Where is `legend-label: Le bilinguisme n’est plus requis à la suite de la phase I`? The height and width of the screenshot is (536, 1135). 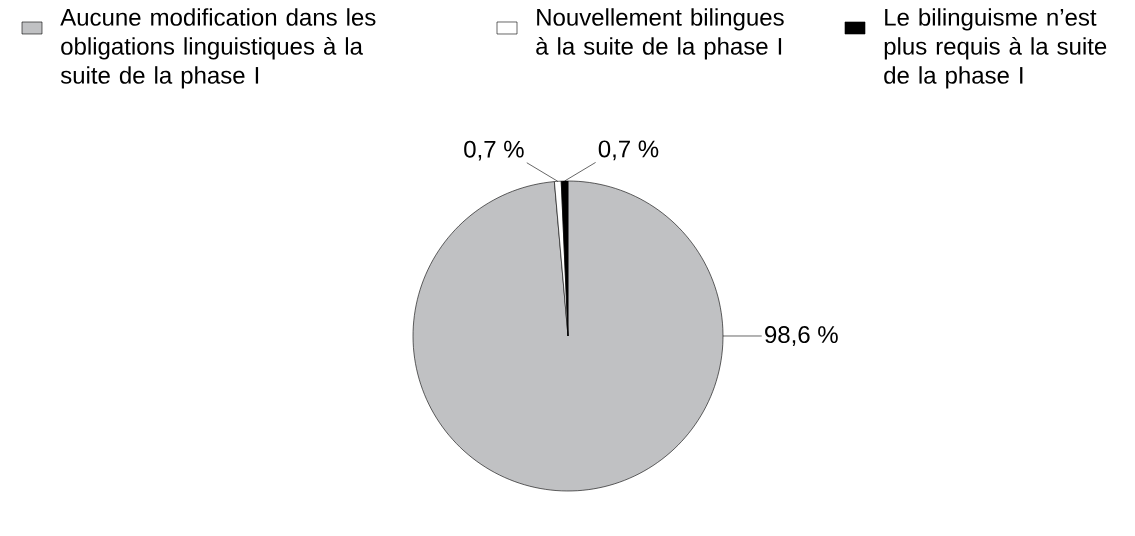
legend-label: Le bilinguisme n’est plus requis à la suite de la phase I is located at coordinates (995, 48).